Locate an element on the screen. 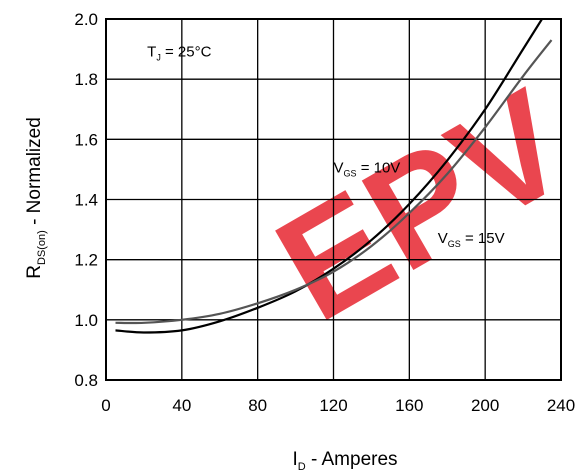 This screenshot has width=583, height=472. x-axis-label: ID - Amperes is located at coordinates (344, 460).